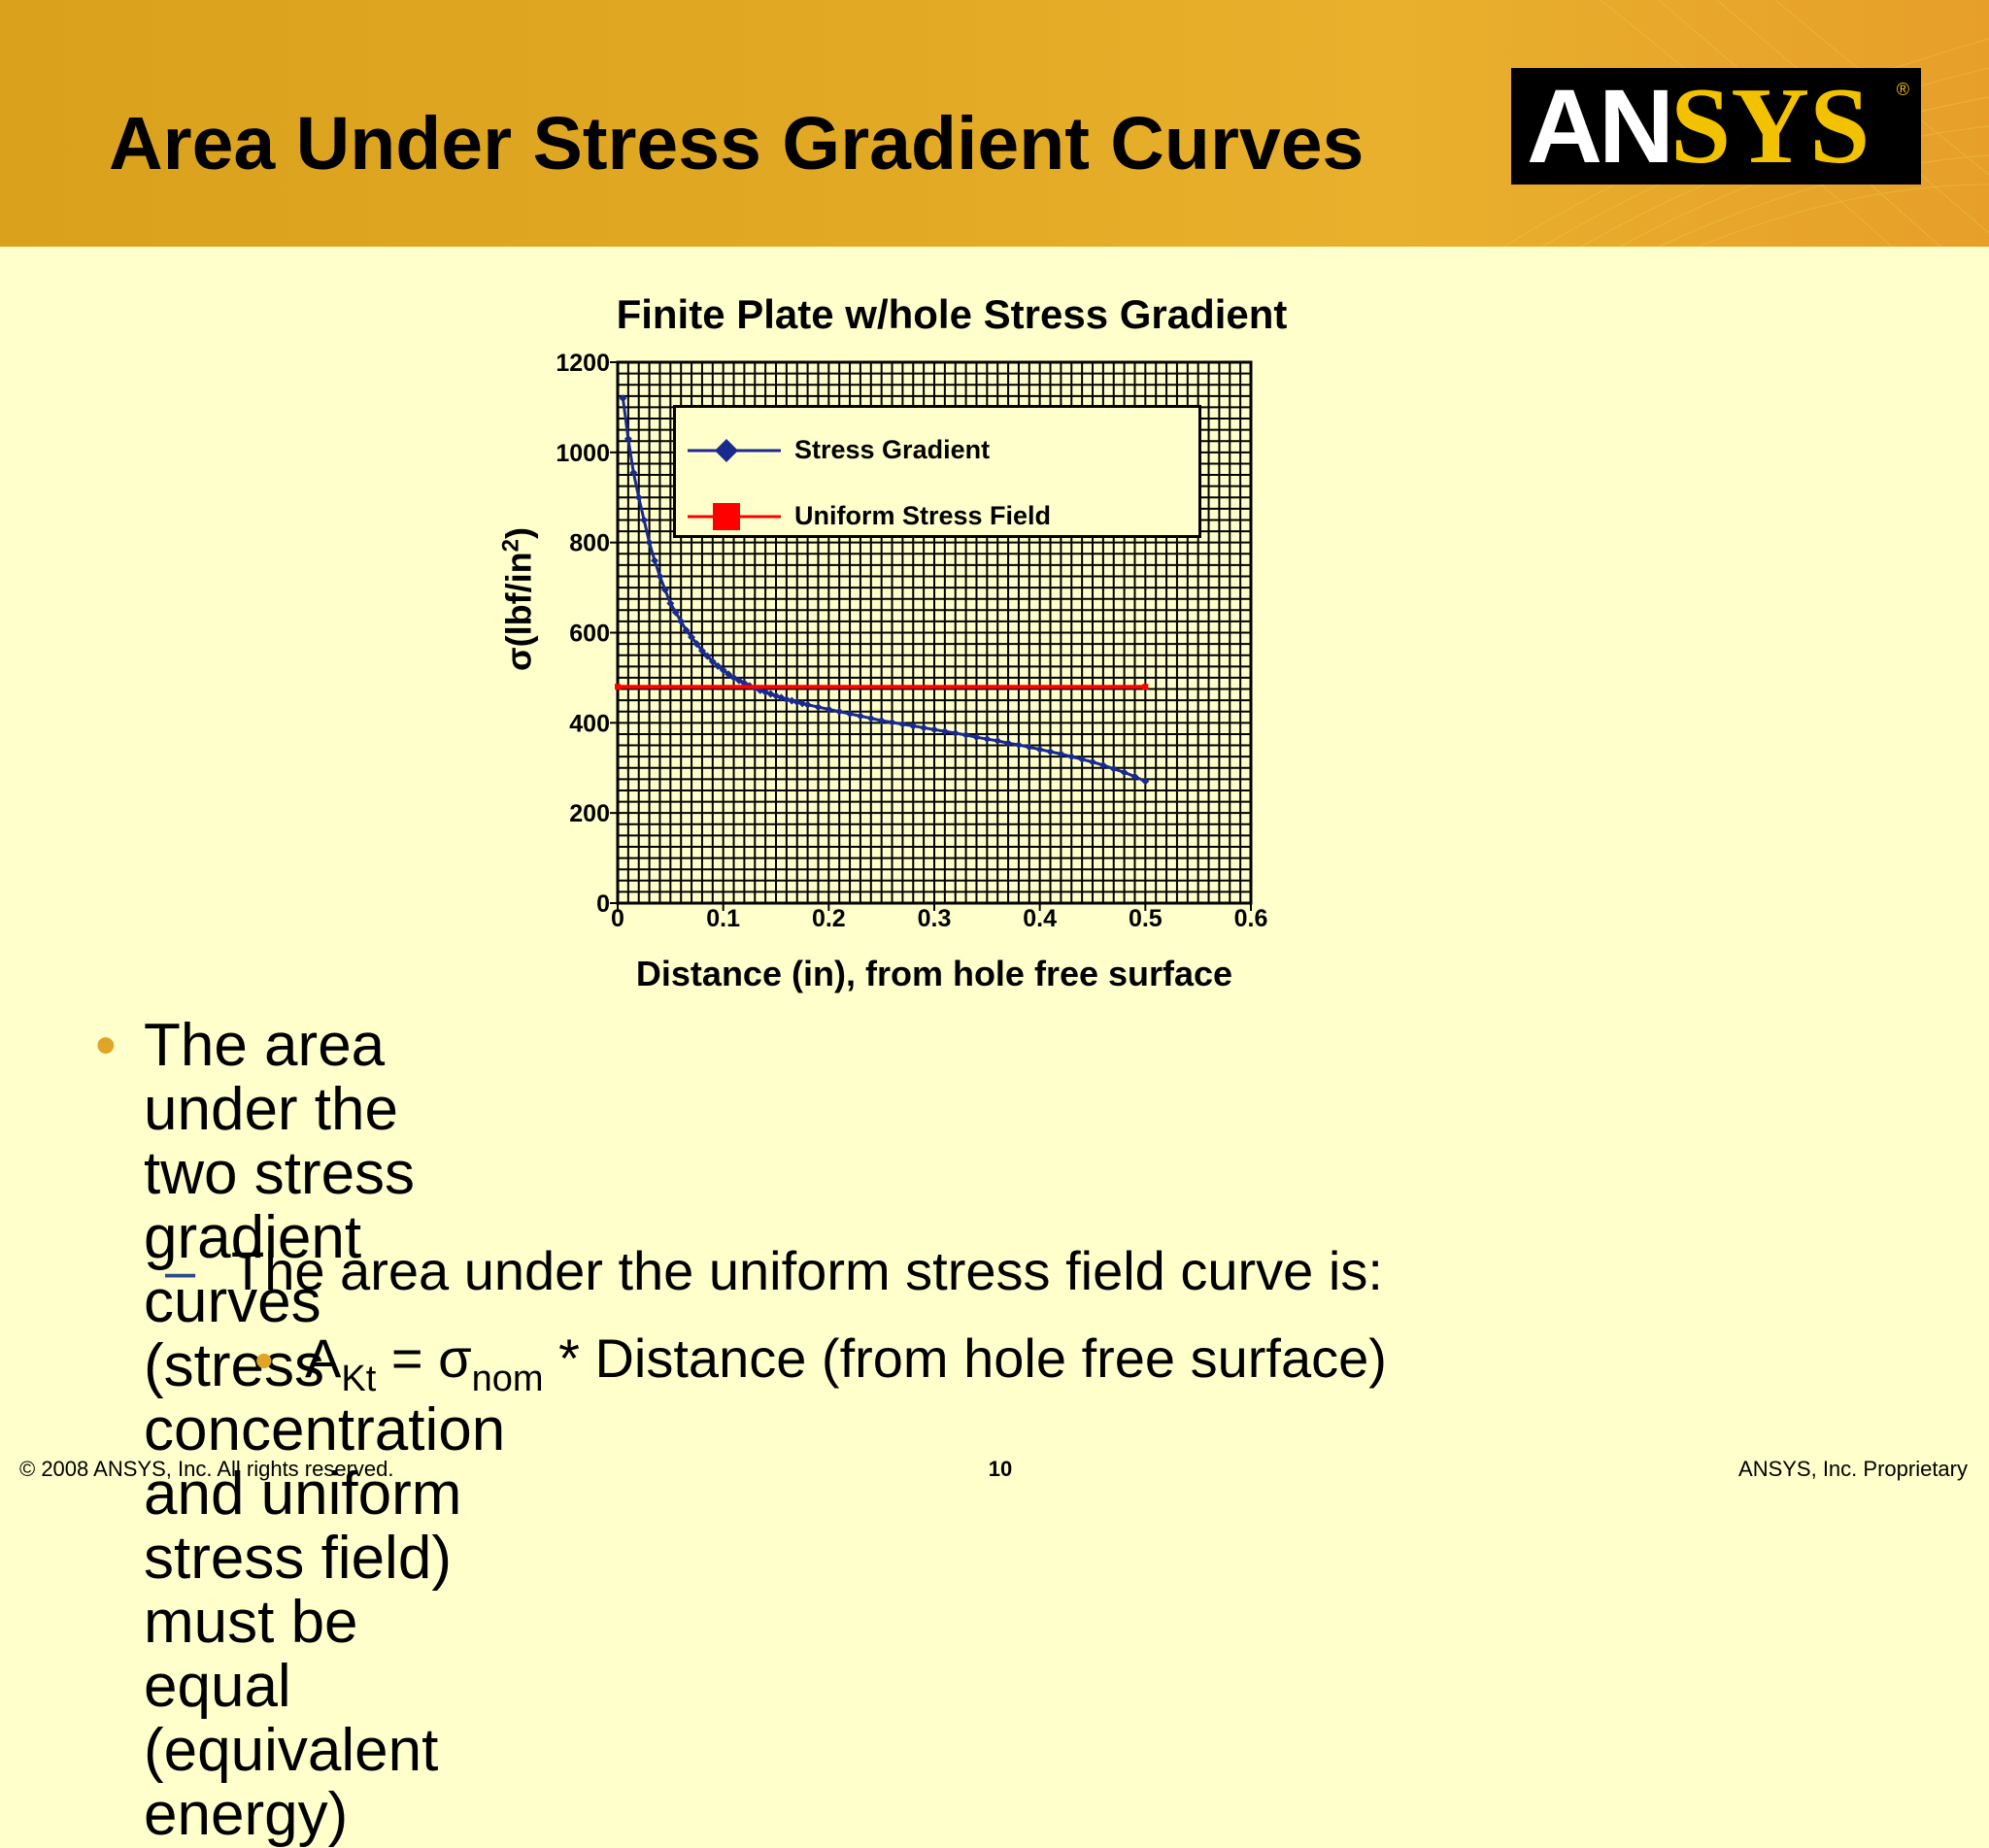  What do you see at coordinates (507, 1379) in the screenshot?
I see `formula-sigma-subscript: nom` at bounding box center [507, 1379].